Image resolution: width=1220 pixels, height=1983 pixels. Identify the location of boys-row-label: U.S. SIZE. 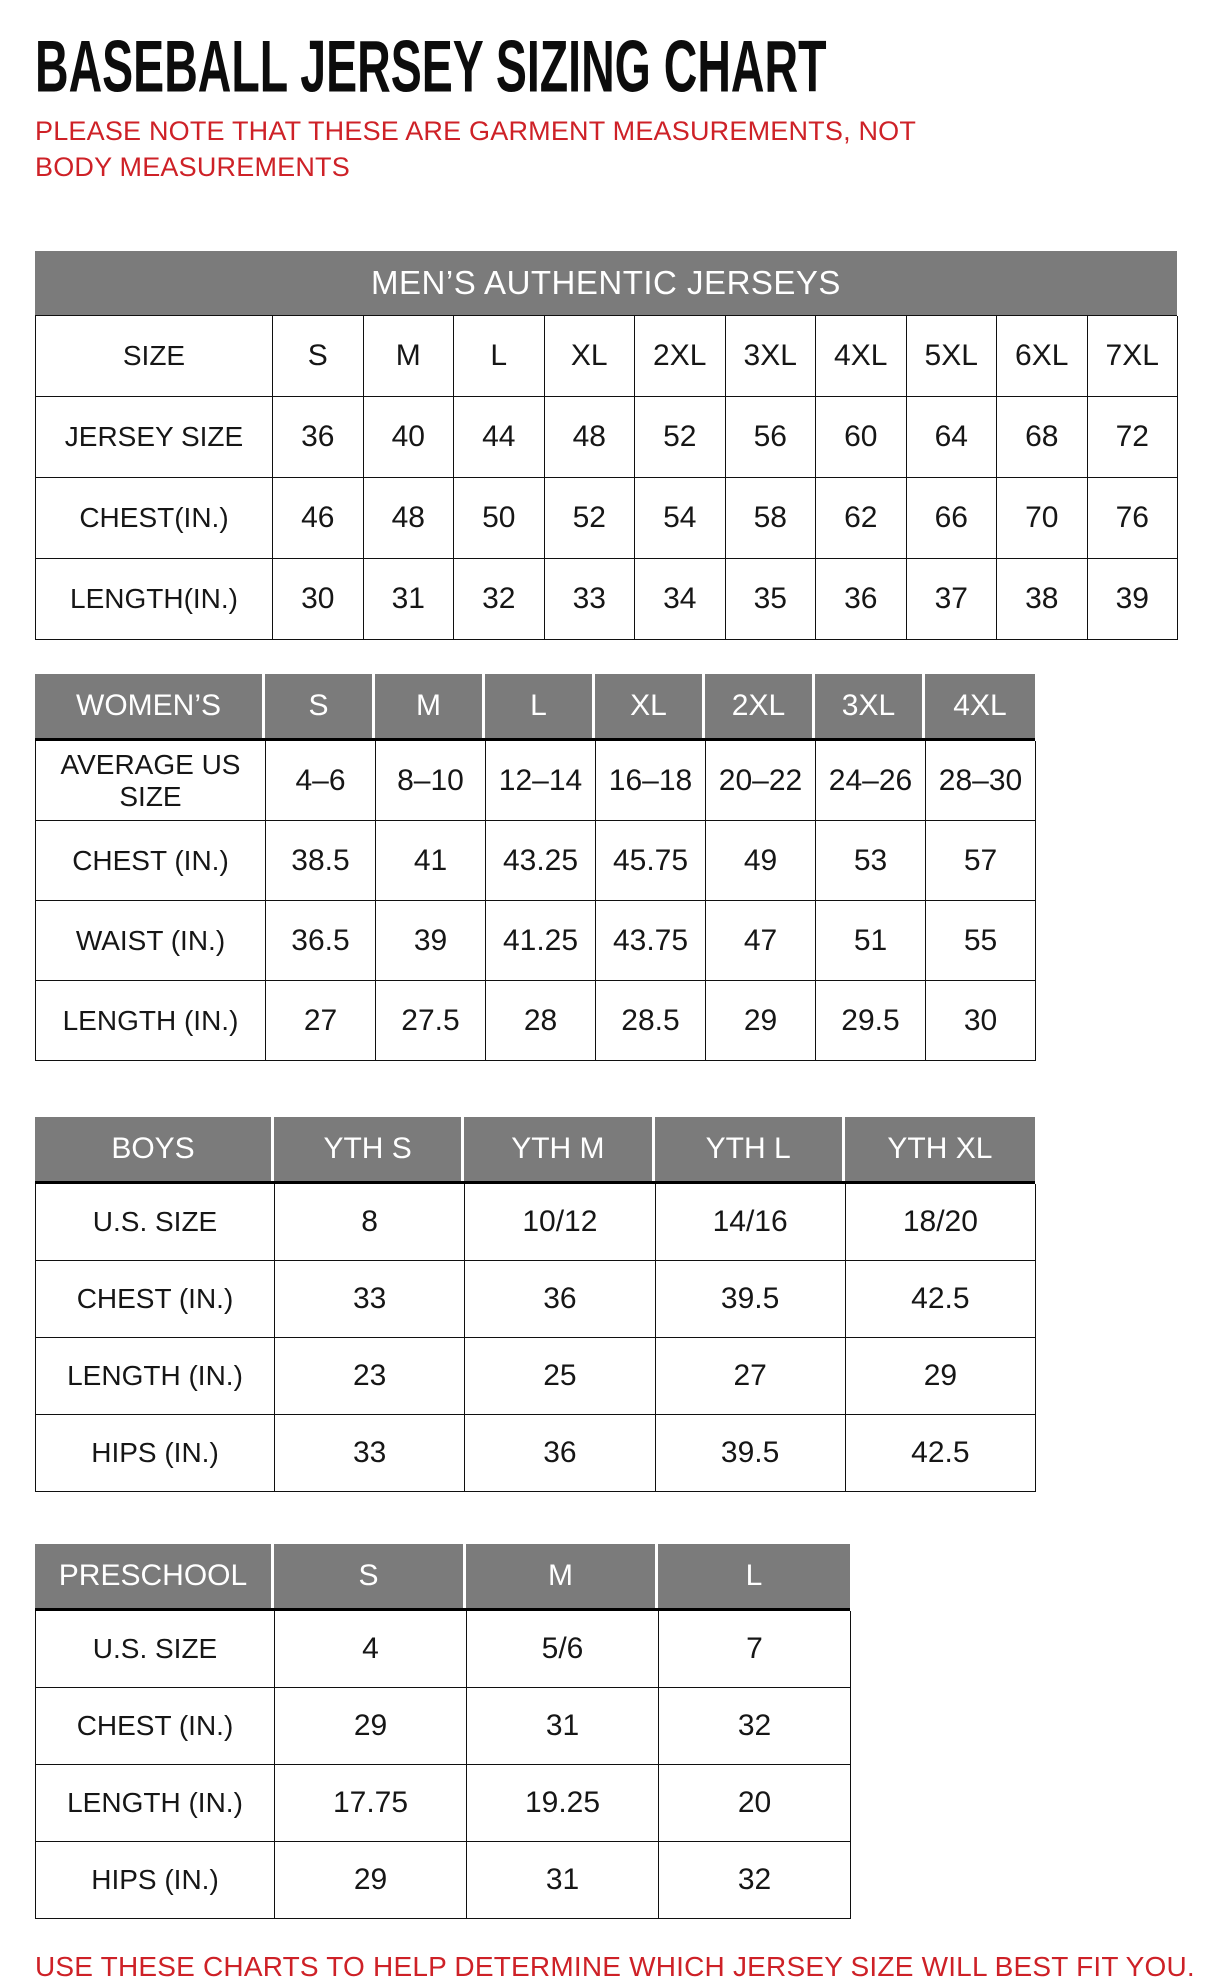
(155, 1223).